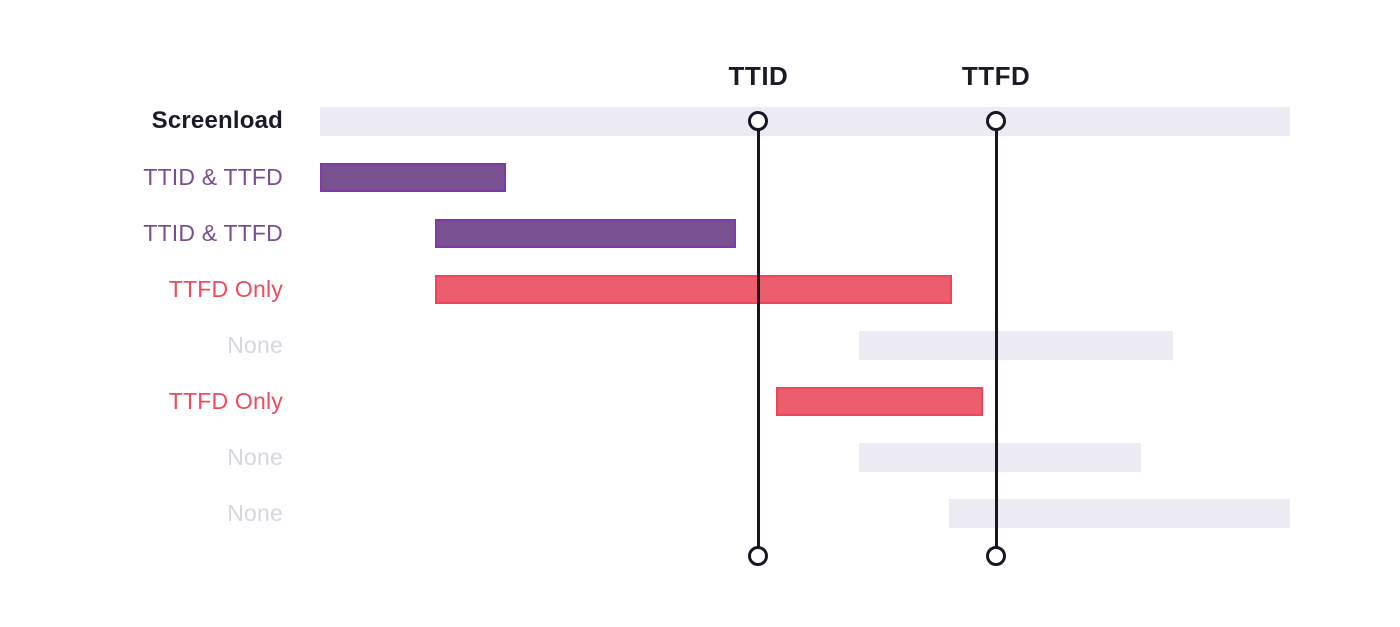 This screenshot has width=1400, height=627. I want to click on marker-line-ttfd, so click(996, 338).